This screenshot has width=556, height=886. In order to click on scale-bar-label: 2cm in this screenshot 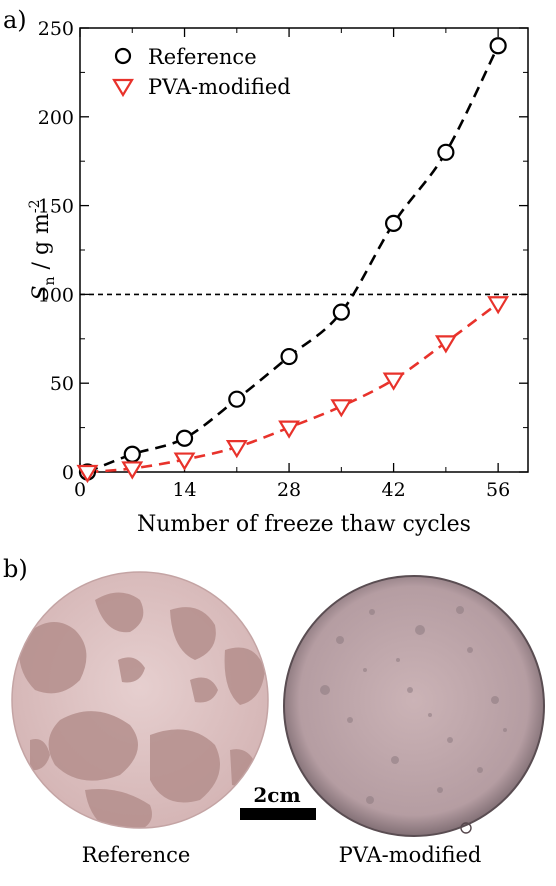, I will do `click(276, 795)`.